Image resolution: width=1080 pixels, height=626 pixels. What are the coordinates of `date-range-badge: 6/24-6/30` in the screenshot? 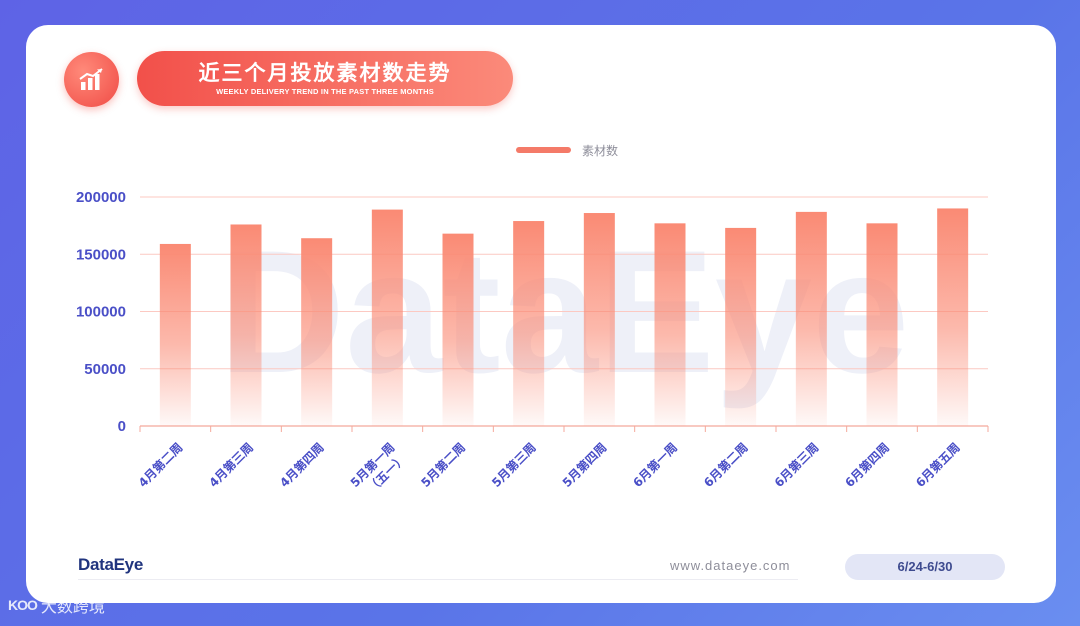 It's located at (925, 567).